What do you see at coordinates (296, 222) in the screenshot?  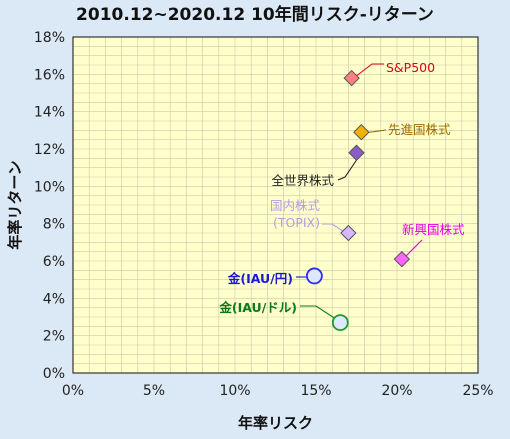 I see `data-label-line: (TOPIX)` at bounding box center [296, 222].